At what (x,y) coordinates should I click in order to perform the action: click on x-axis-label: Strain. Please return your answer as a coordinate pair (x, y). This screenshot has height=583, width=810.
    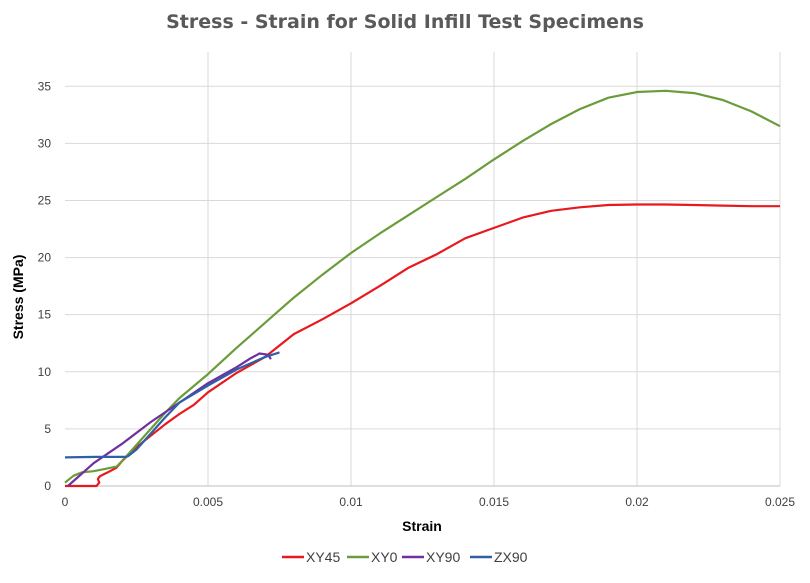
    Looking at the image, I should click on (422, 526).